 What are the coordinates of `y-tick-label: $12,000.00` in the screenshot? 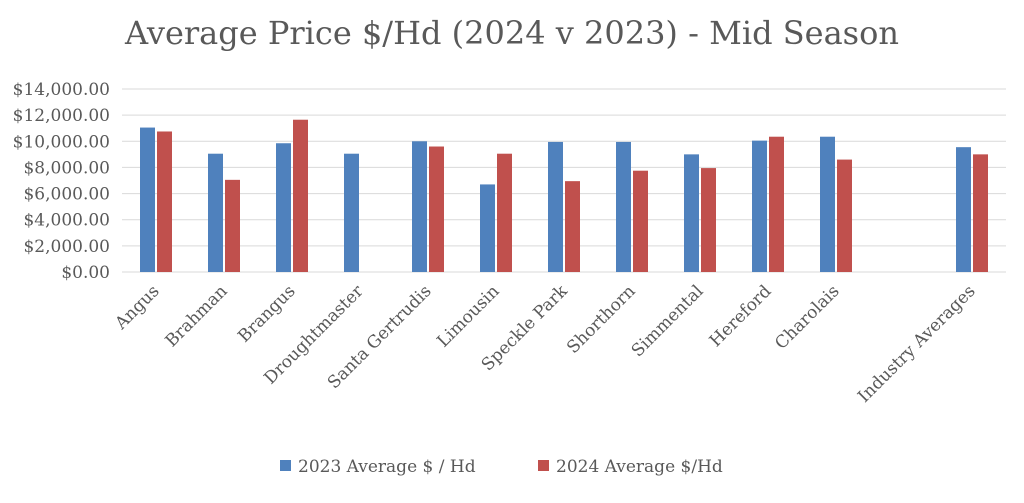 It's located at (61, 116).